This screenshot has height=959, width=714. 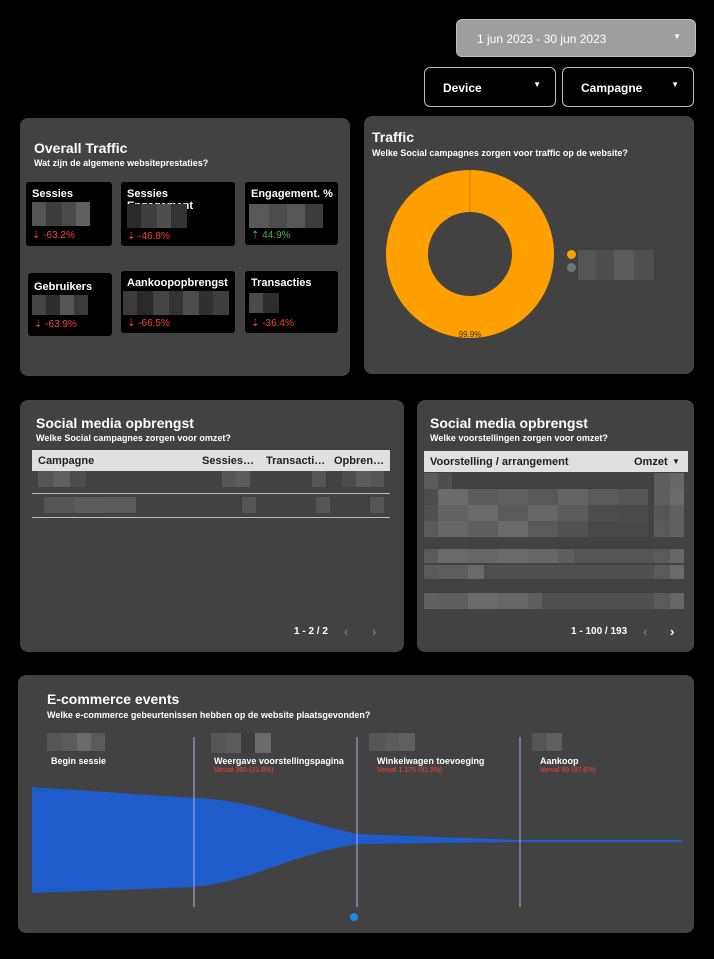 I want to click on kpi-card-sessies-engagement: Sessies Engagement ⇣ -46.8%, so click(x=178, y=214).